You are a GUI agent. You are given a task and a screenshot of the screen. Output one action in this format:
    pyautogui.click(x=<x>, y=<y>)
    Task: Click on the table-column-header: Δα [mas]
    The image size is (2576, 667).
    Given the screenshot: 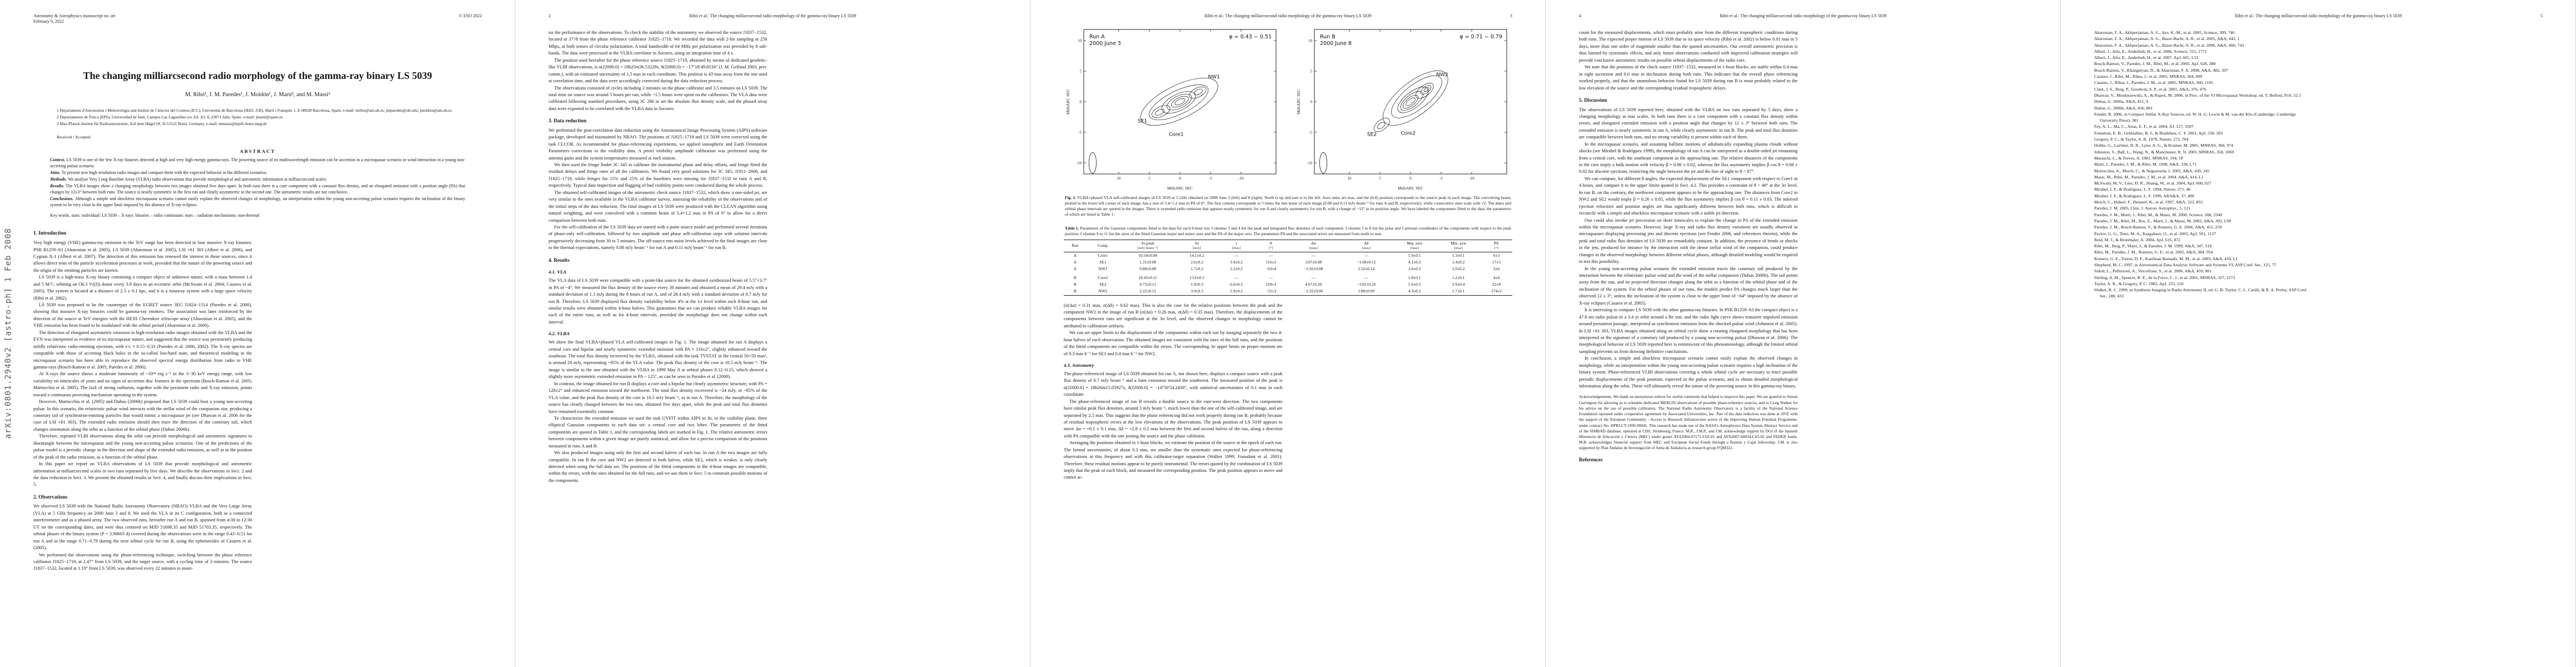 What is the action you would take?
    pyautogui.click(x=1313, y=245)
    